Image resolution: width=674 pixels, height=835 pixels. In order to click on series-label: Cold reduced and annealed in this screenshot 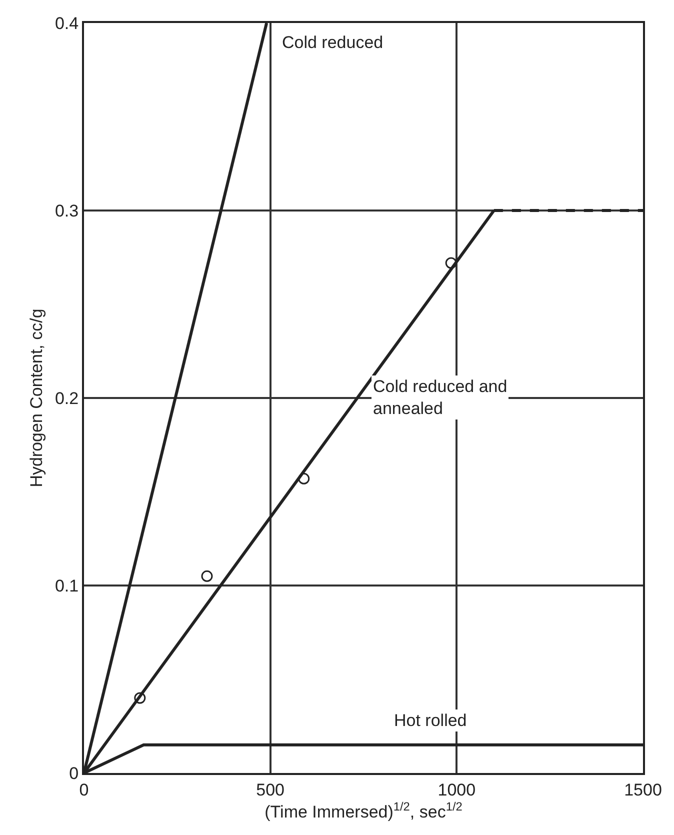, I will do `click(440, 397)`.